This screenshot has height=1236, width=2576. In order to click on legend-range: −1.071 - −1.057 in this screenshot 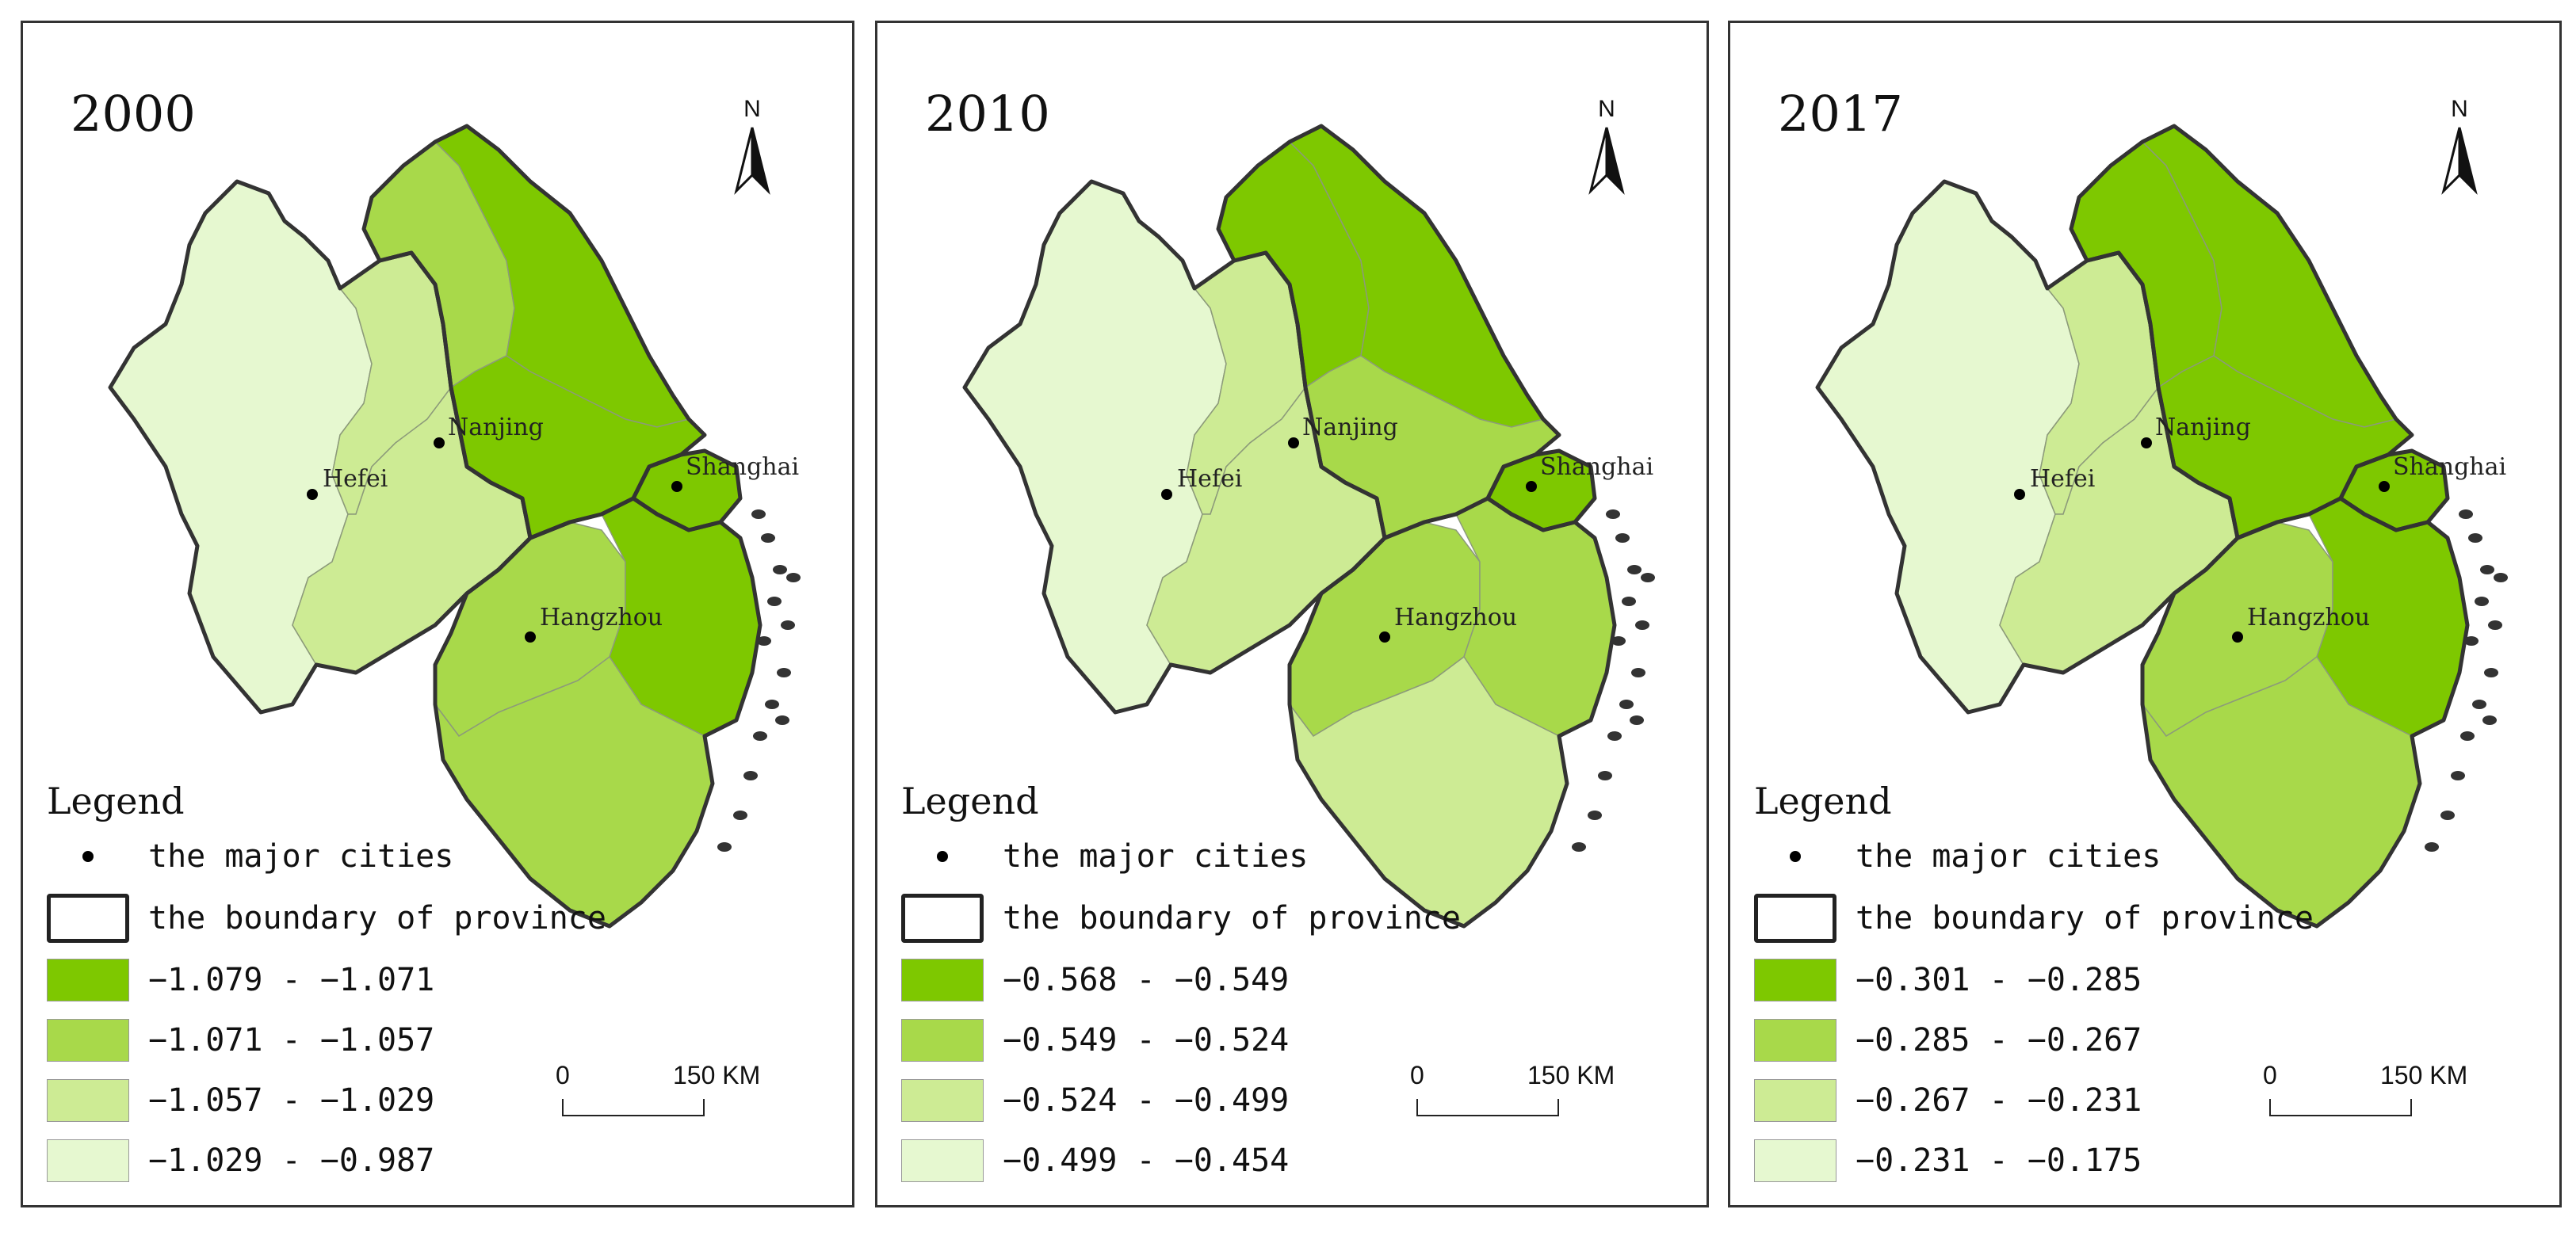, I will do `click(291, 1040)`.